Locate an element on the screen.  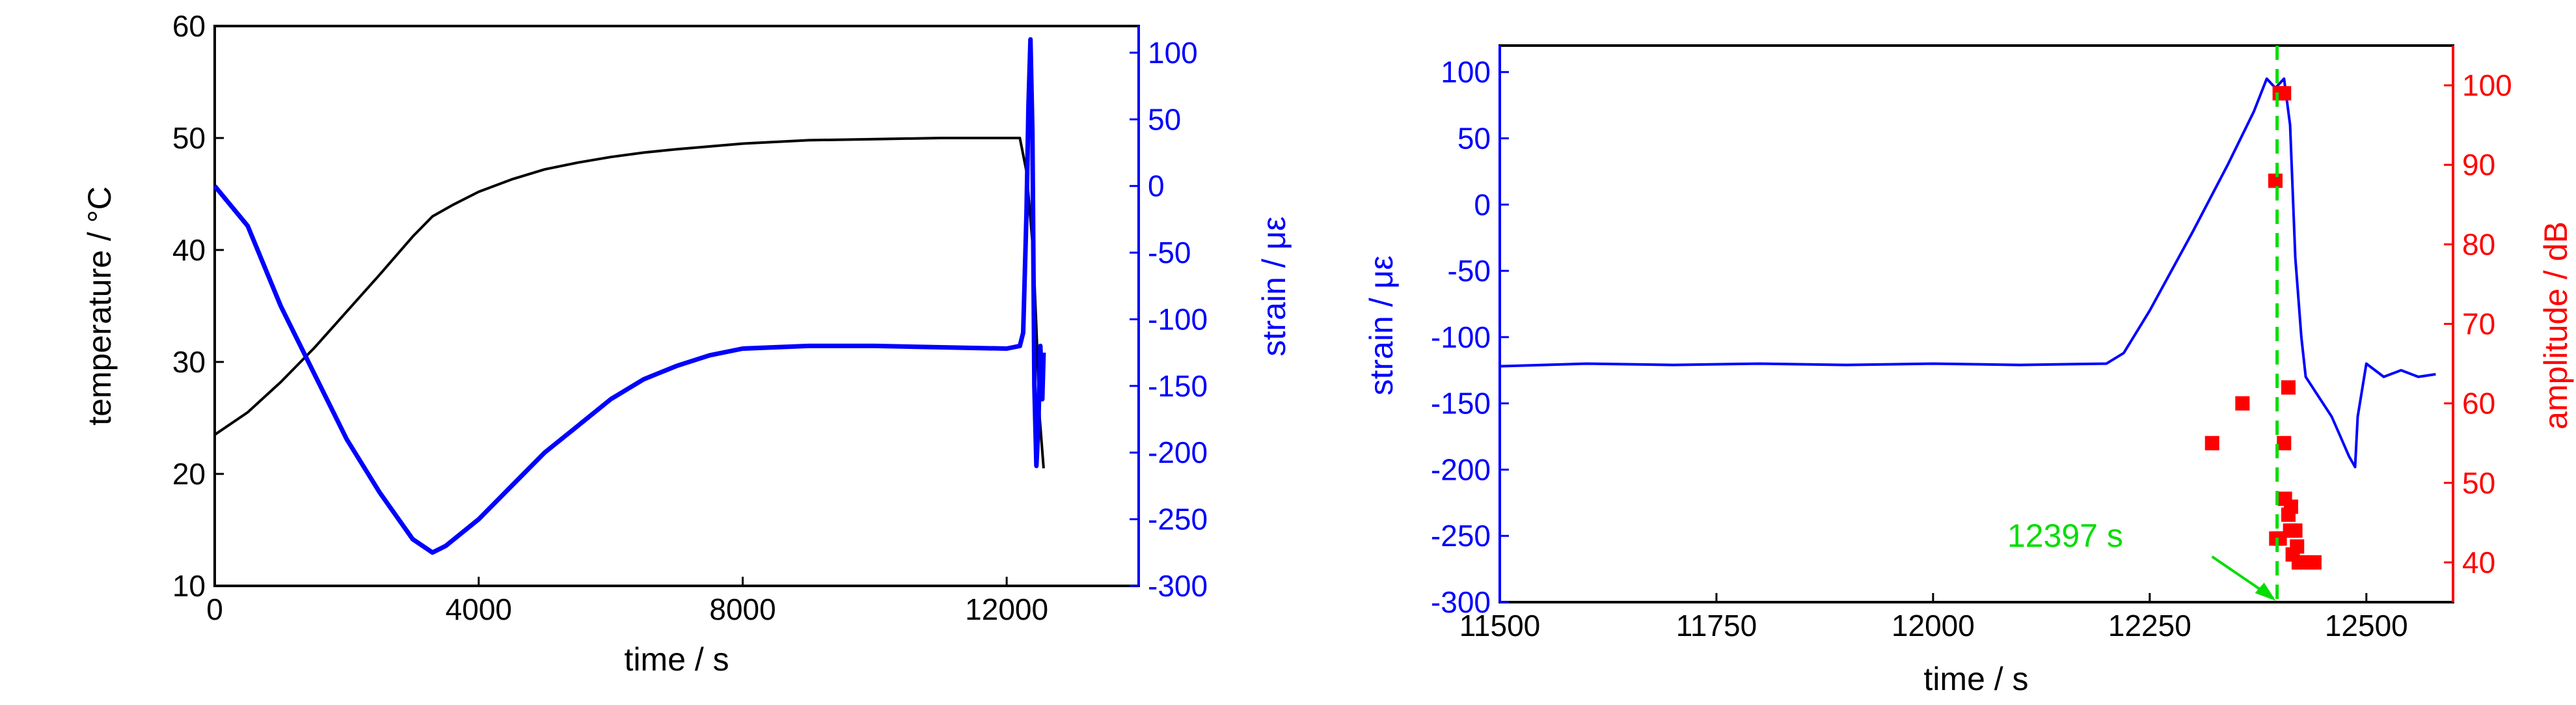
y-left-tick-label: -200 is located at coordinates (1461, 469).